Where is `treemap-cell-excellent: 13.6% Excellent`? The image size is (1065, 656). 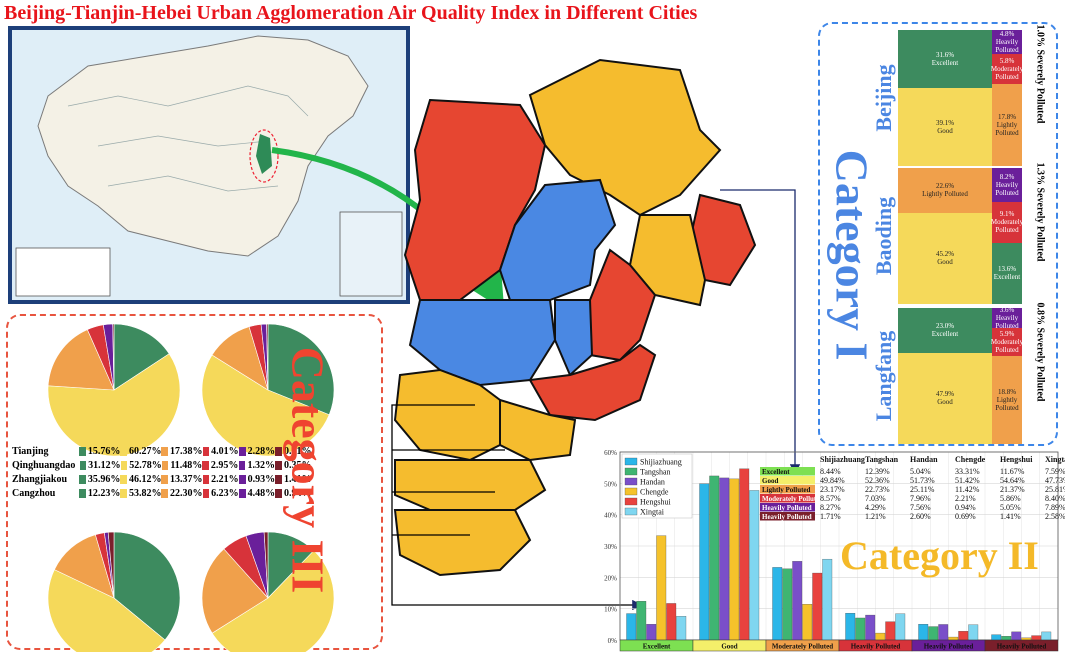
treemap-cell-excellent: 13.6% Excellent is located at coordinates (1007, 273).